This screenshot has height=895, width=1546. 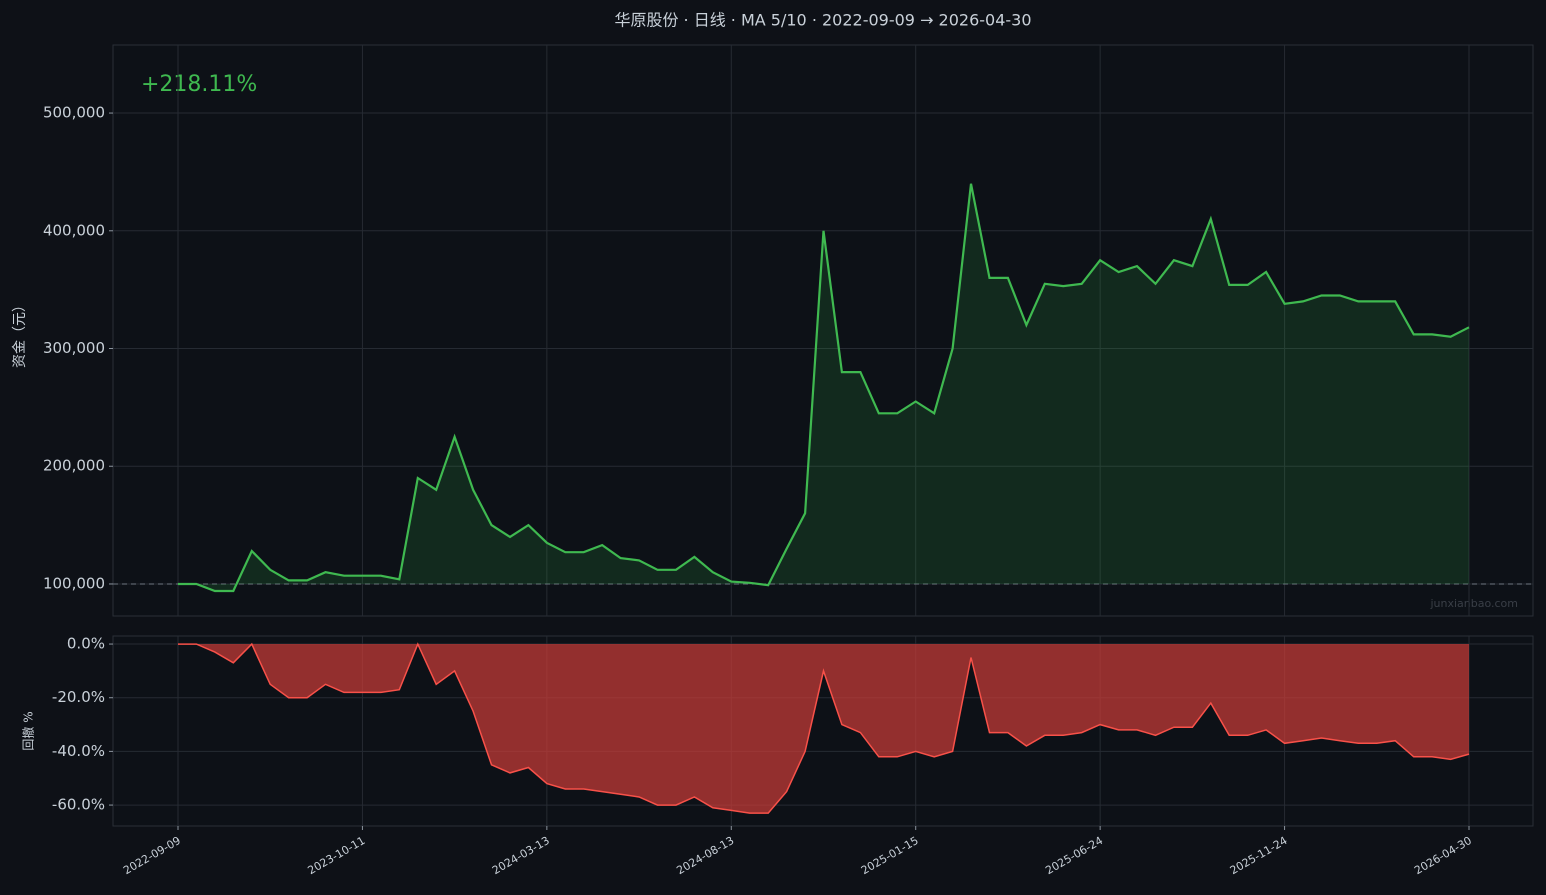 What do you see at coordinates (1473, 603) in the screenshot?
I see `watermark: junxianbao.com` at bounding box center [1473, 603].